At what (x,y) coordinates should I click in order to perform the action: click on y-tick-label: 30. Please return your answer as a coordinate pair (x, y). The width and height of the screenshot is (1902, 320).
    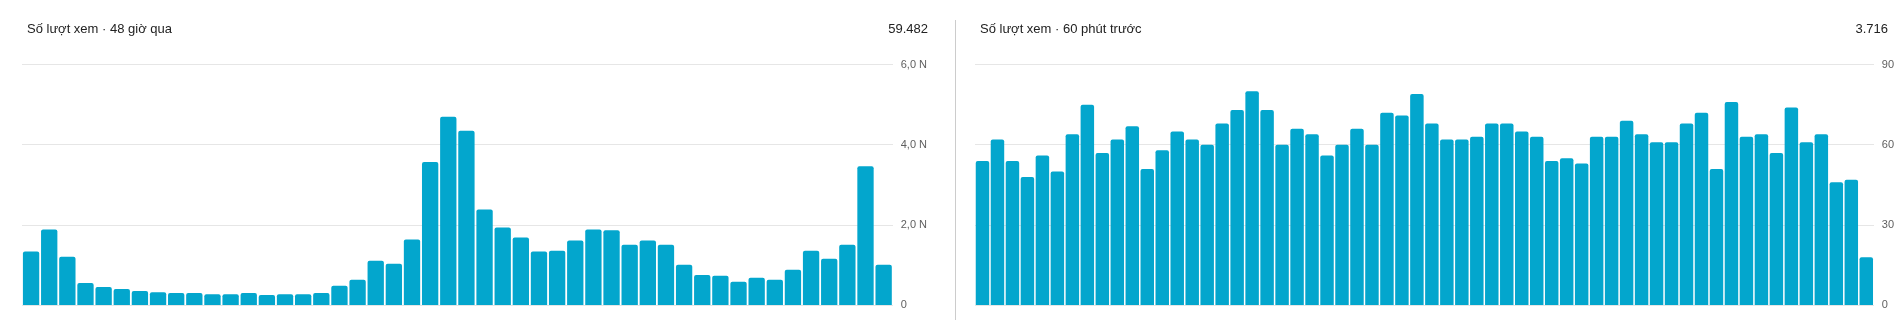
    Looking at the image, I should click on (1888, 224).